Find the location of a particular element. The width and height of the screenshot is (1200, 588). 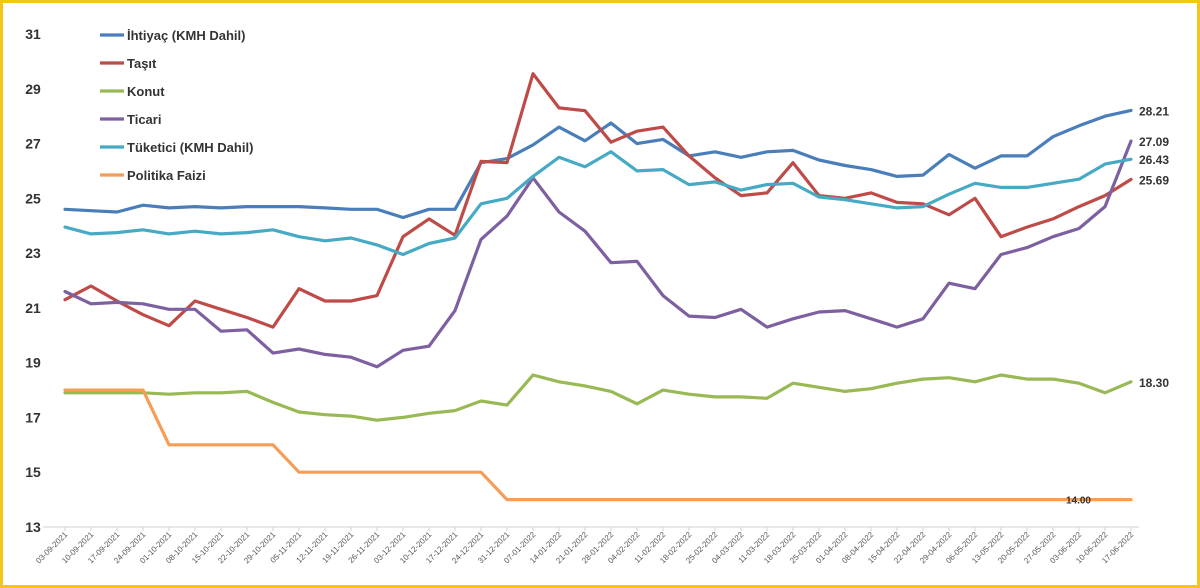

legend-label-1: Taşıt is located at coordinates (142, 63).